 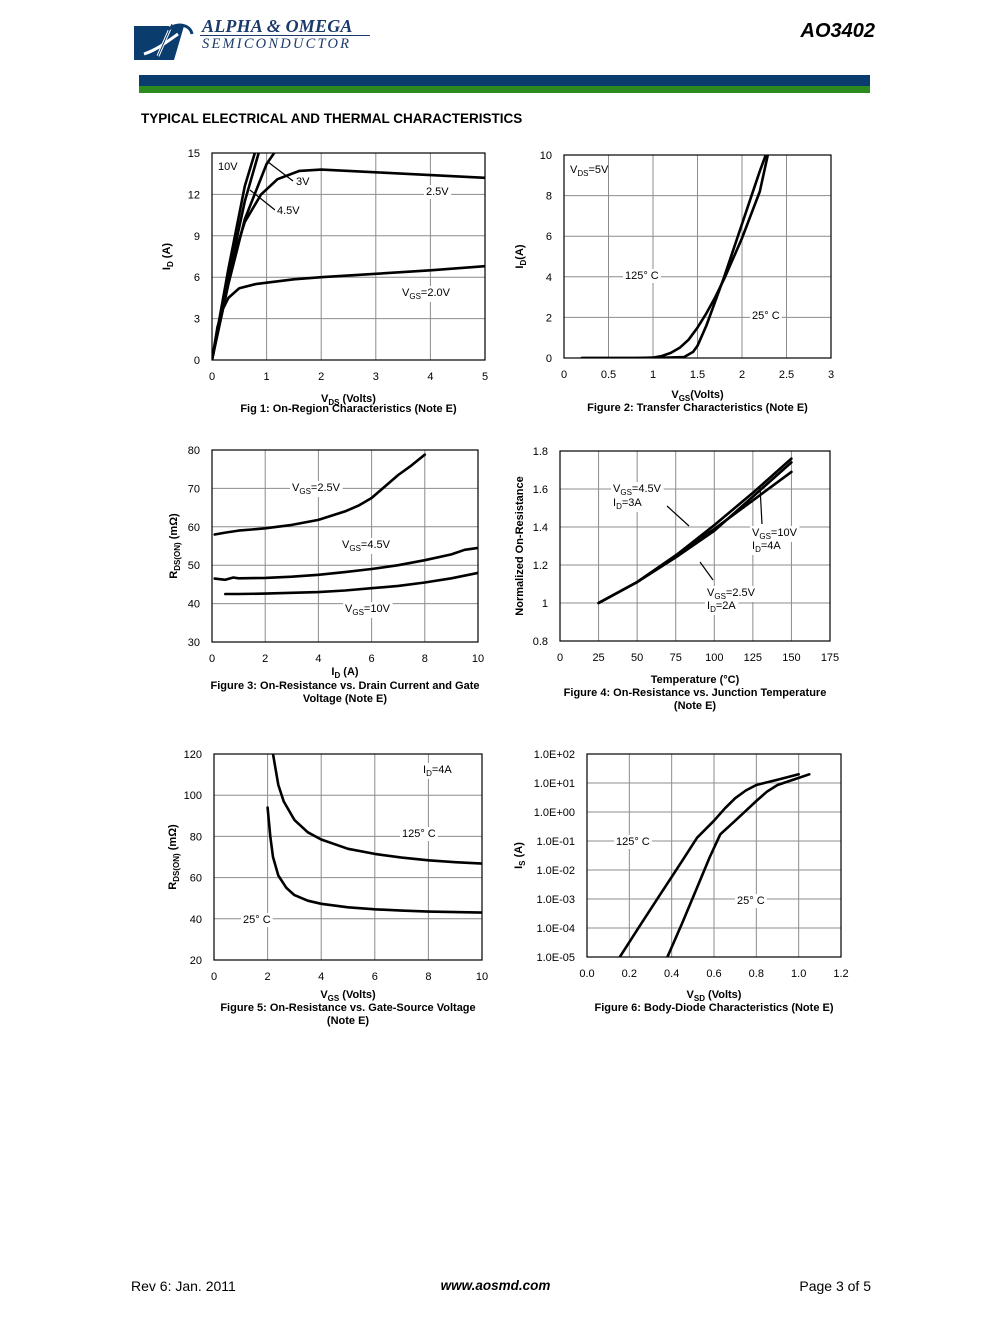 What do you see at coordinates (786, 375) in the screenshot?
I see `x-tick-label: 2.5` at bounding box center [786, 375].